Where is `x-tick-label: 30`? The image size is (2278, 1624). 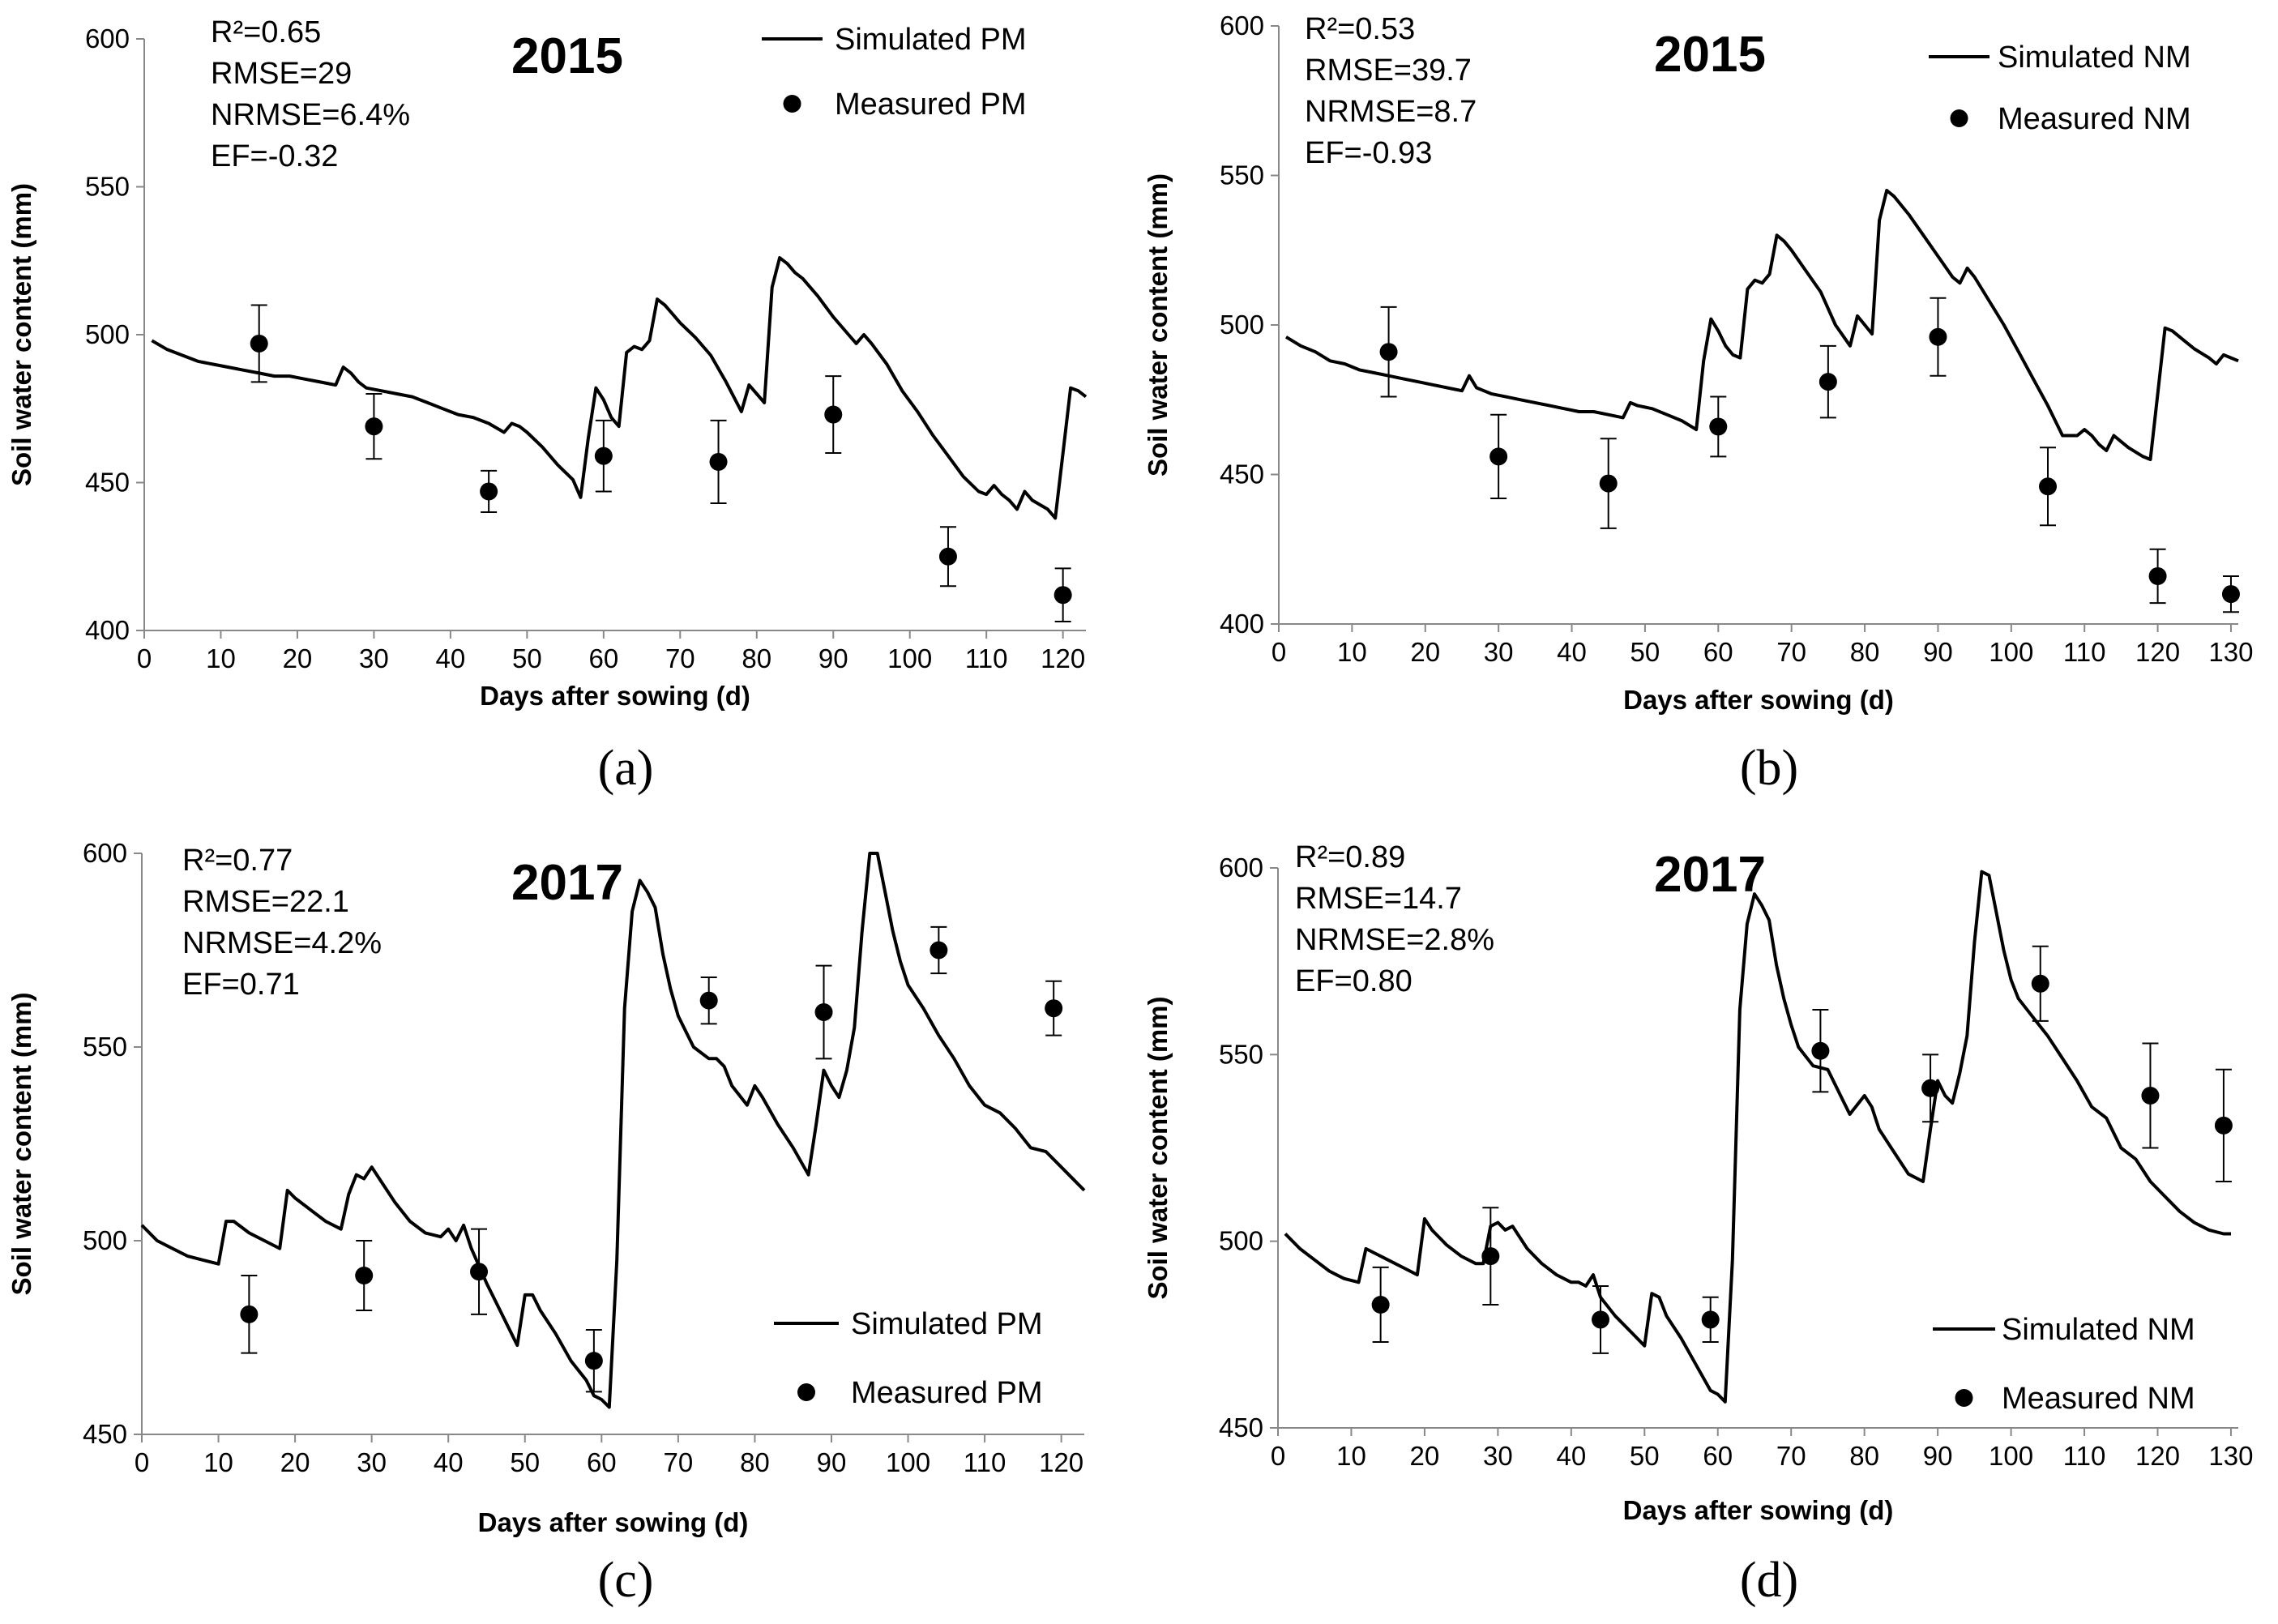 x-tick-label: 30 is located at coordinates (1499, 652).